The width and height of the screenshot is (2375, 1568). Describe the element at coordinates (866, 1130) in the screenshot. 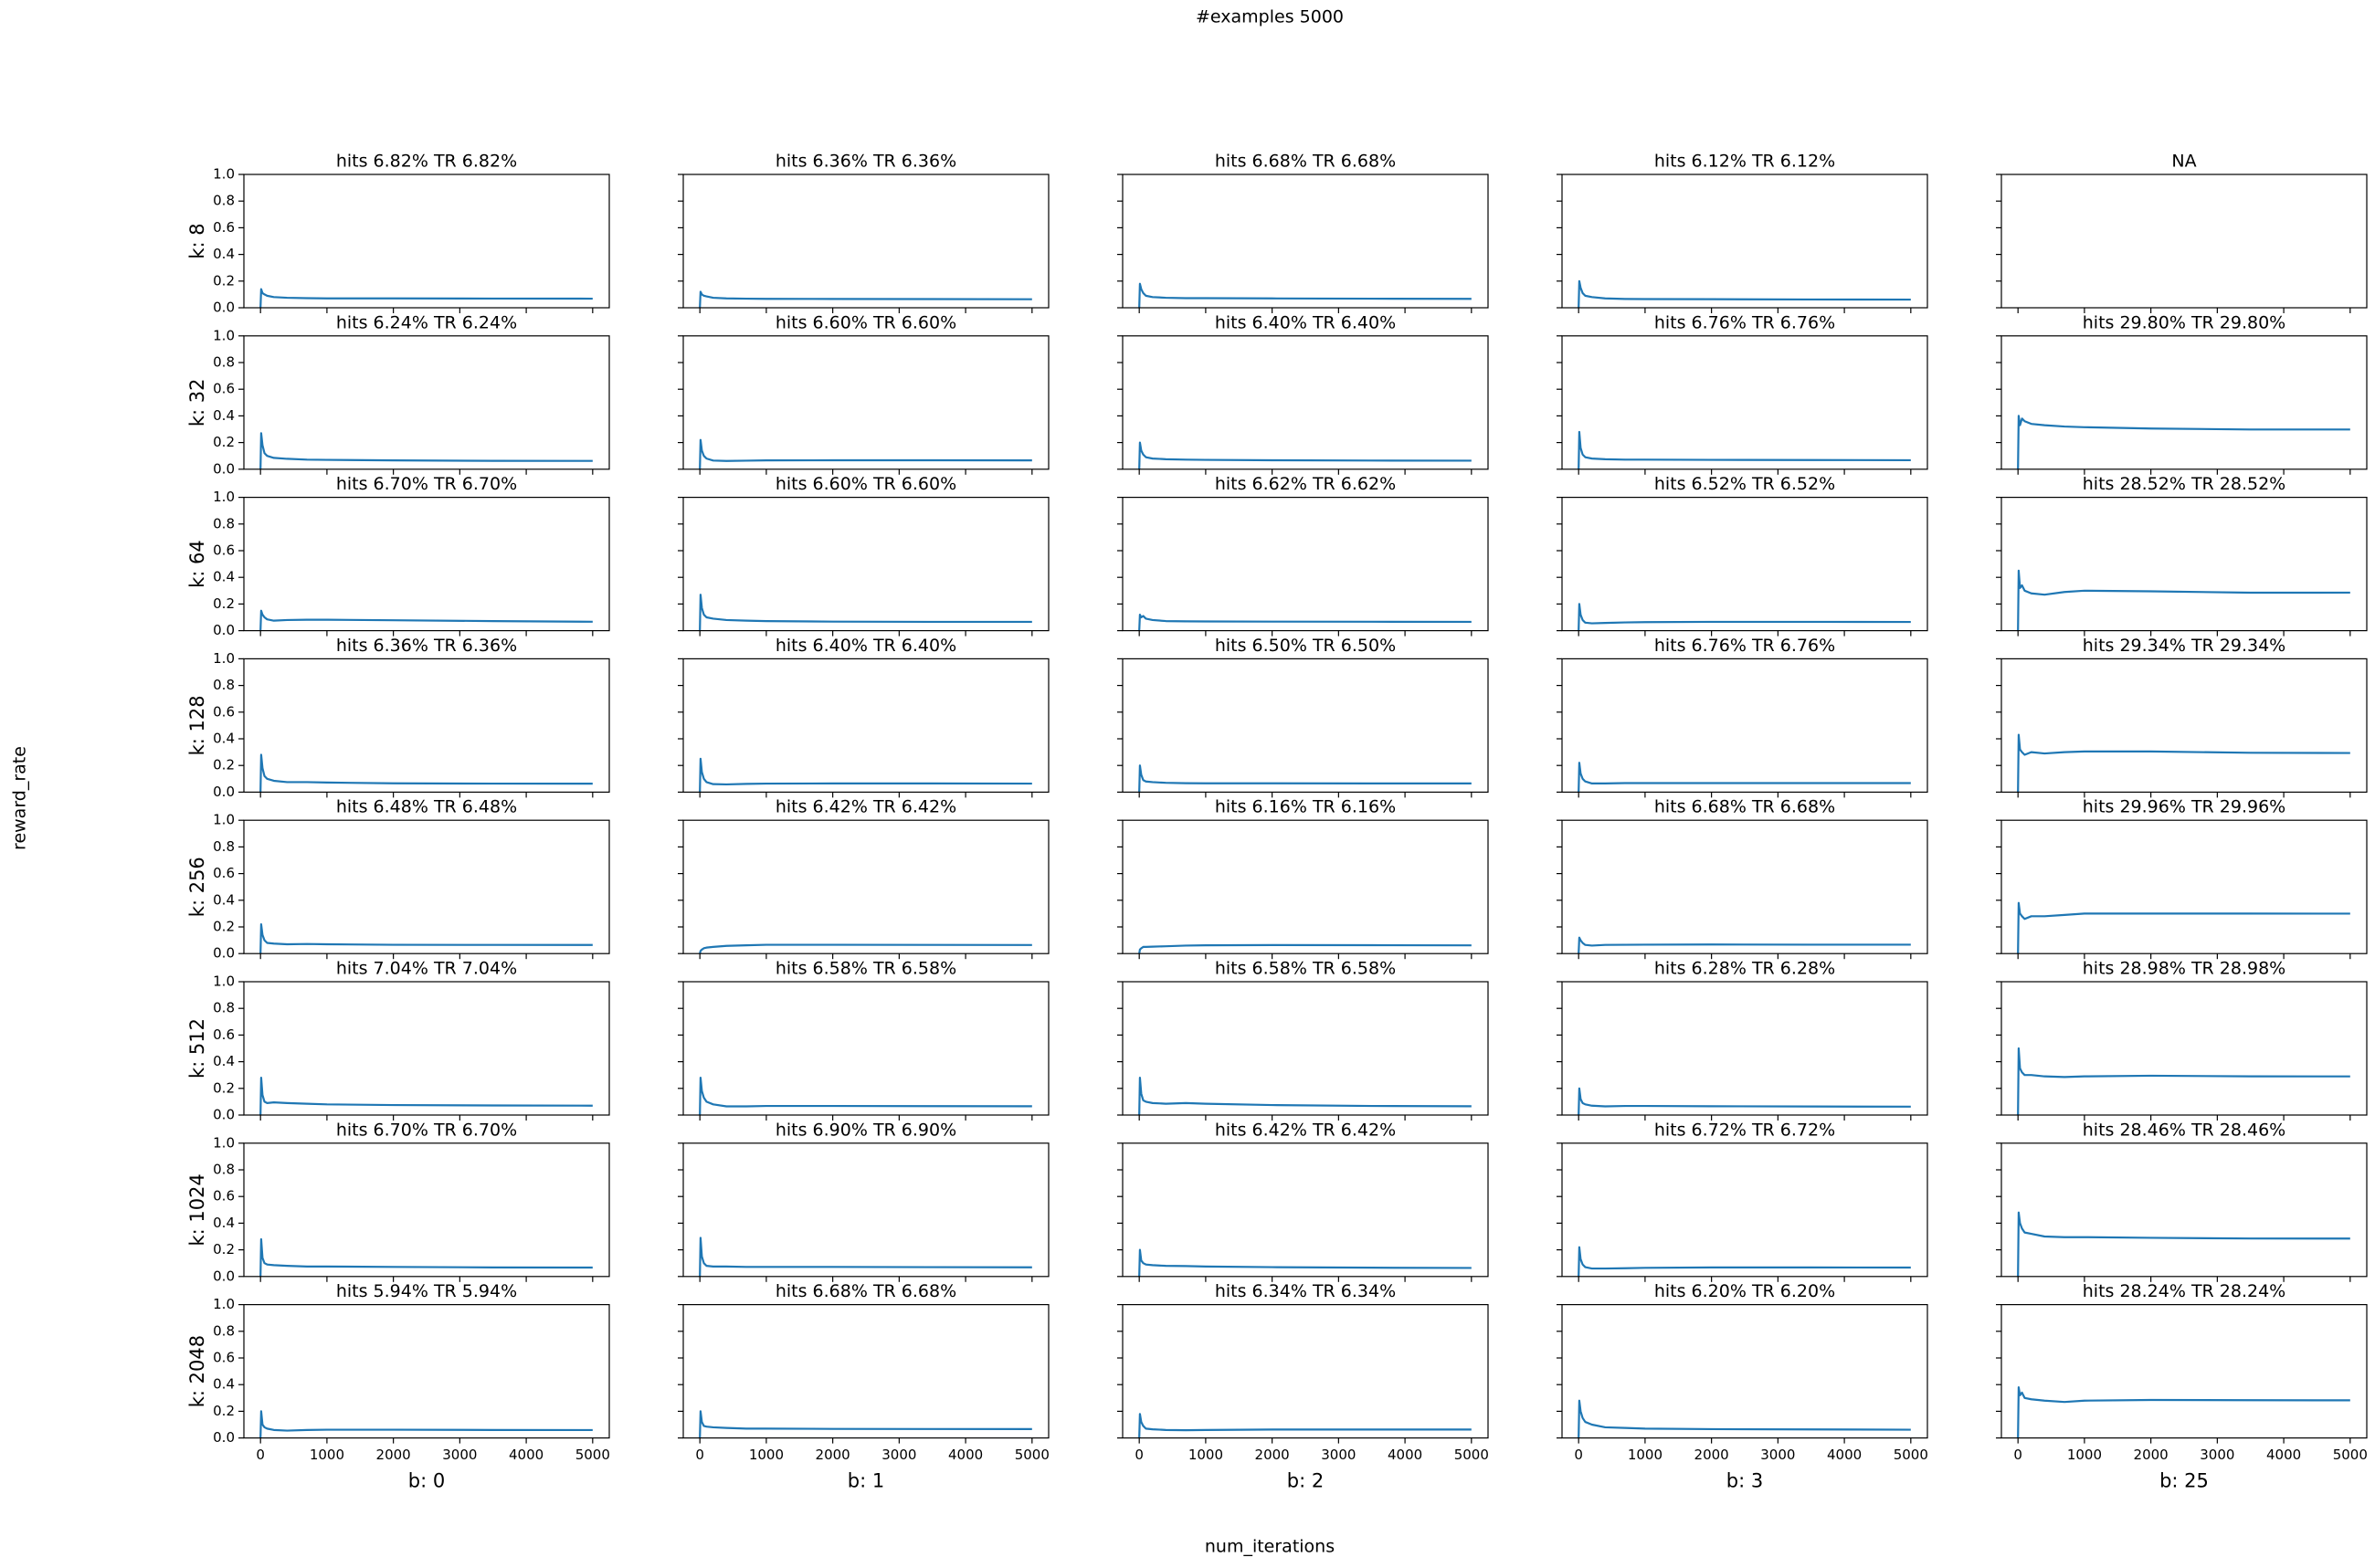

I see `panel-title: hits 6.90% TR 6.90%` at that location.